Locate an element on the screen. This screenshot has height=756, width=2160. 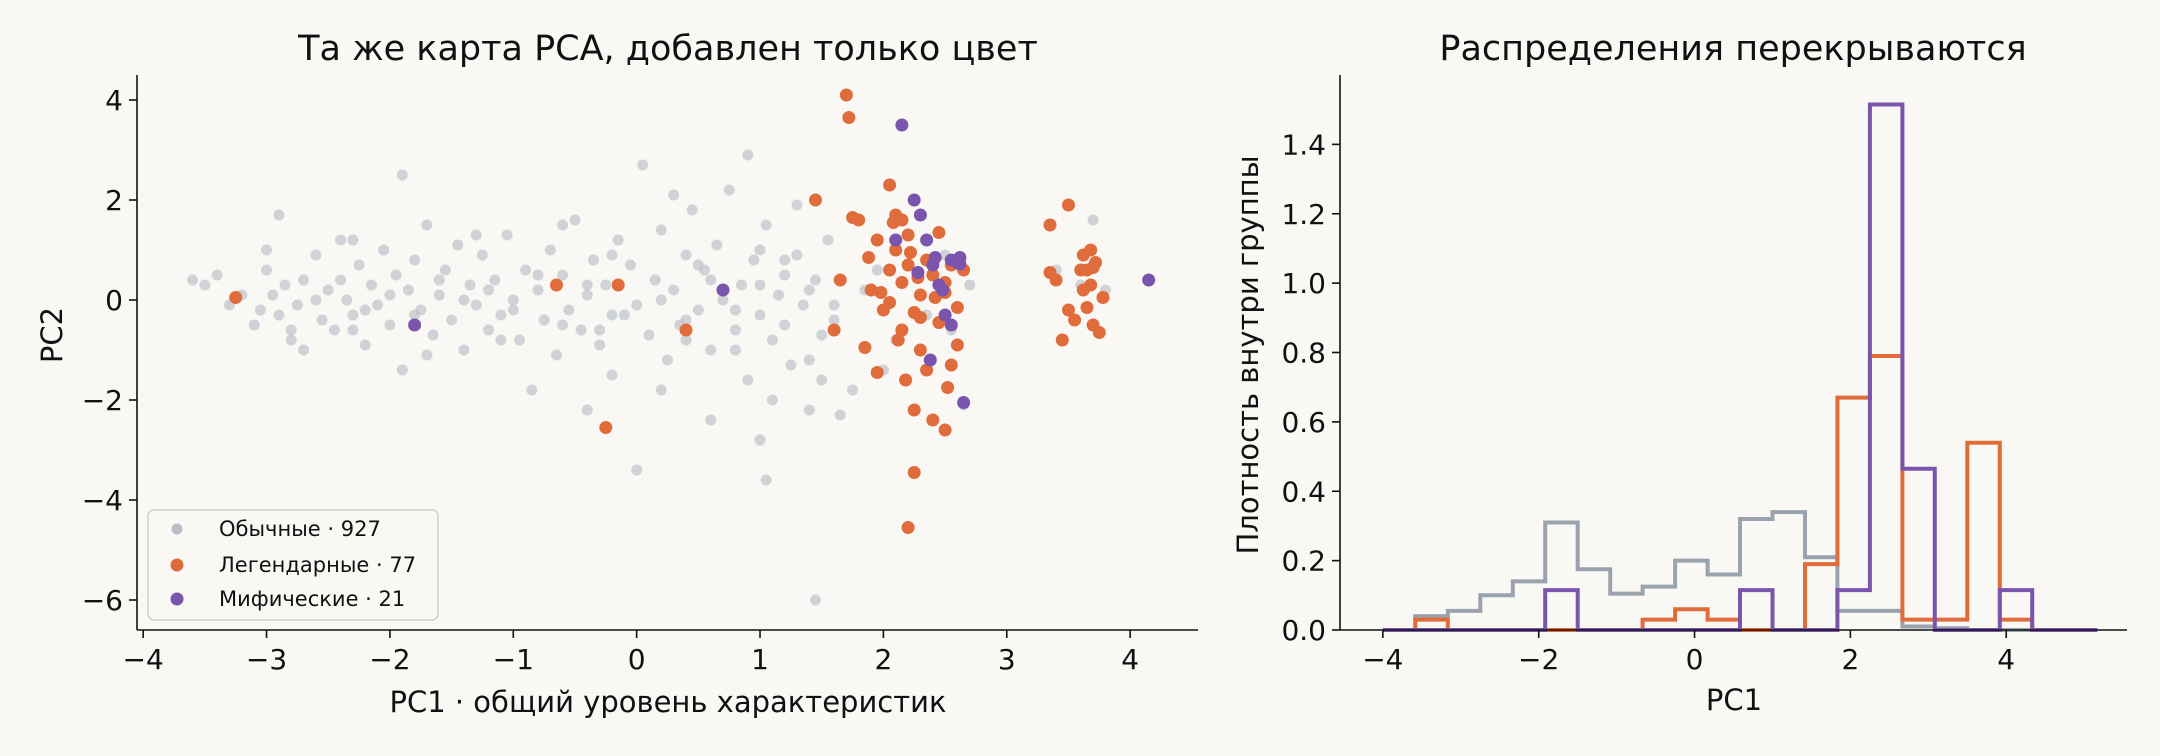
histogram-y-tick-label: 1.2 is located at coordinates (1303, 214).